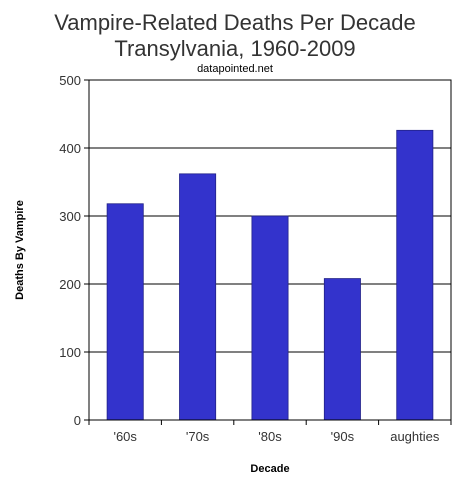 This screenshot has width=470, height=485. Describe the element at coordinates (269, 469) in the screenshot. I see `x-axis-title: Decade` at that location.